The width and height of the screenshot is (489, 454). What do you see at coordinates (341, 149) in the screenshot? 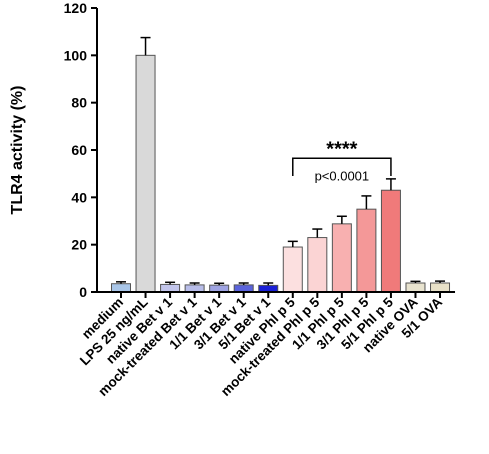
I see `significance-stars: ****` at bounding box center [341, 149].